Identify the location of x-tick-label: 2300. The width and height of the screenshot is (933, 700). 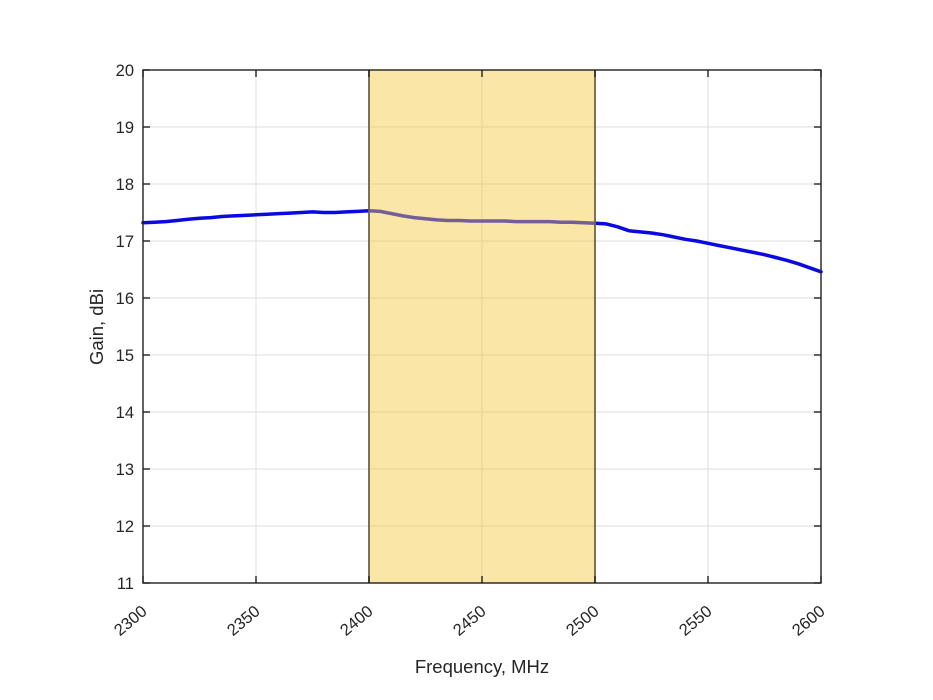
(131, 620).